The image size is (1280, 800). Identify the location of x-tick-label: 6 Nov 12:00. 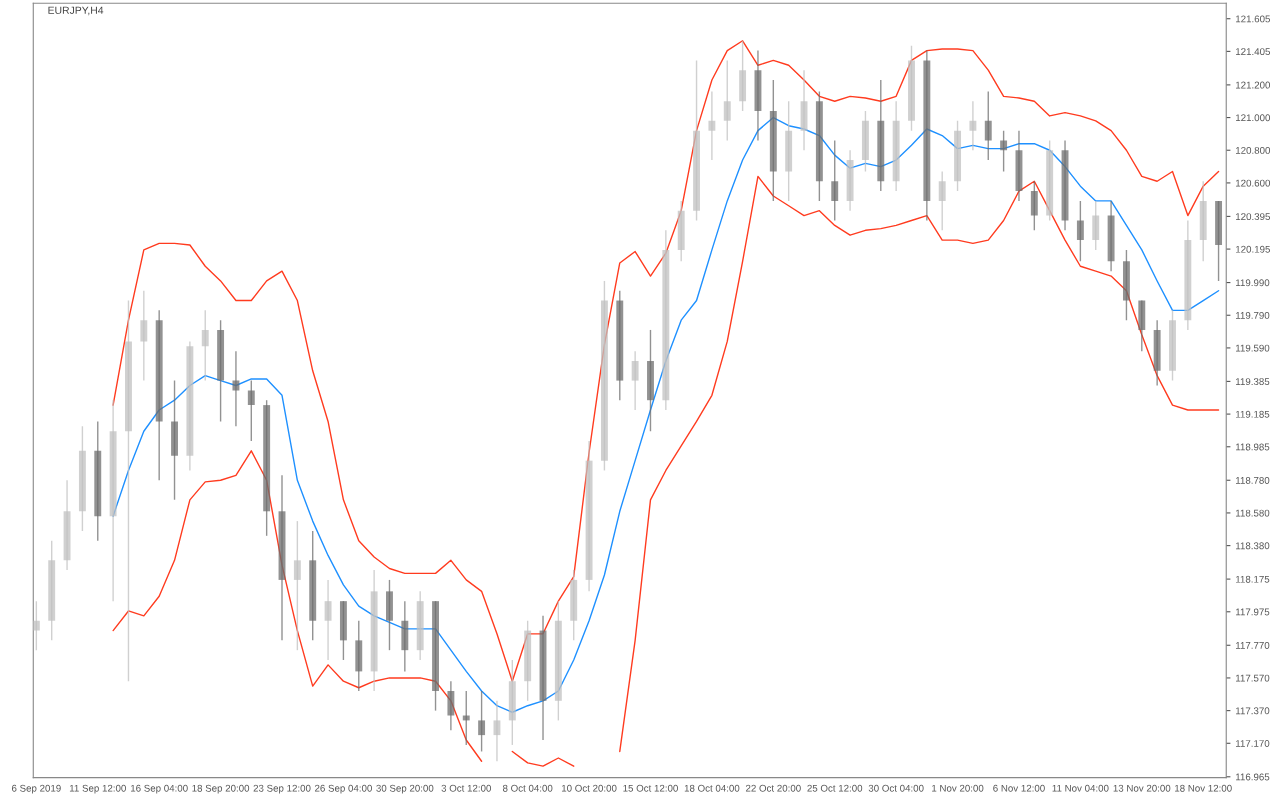
(1019, 788).